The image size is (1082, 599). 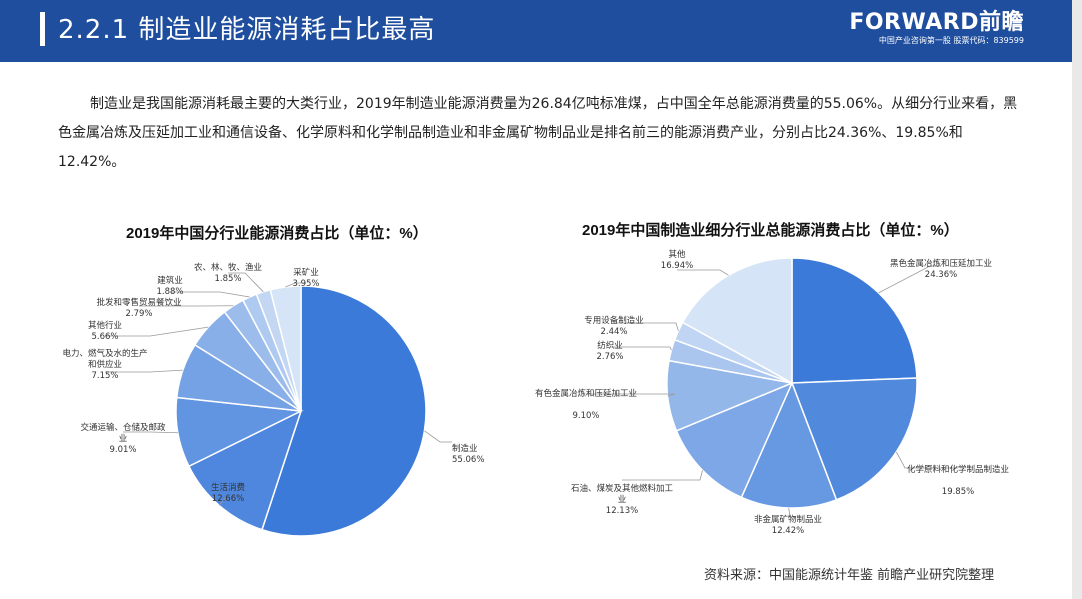 What do you see at coordinates (123, 427) in the screenshot?
I see `pie1-category-label: 交通运输、仓储及邮政` at bounding box center [123, 427].